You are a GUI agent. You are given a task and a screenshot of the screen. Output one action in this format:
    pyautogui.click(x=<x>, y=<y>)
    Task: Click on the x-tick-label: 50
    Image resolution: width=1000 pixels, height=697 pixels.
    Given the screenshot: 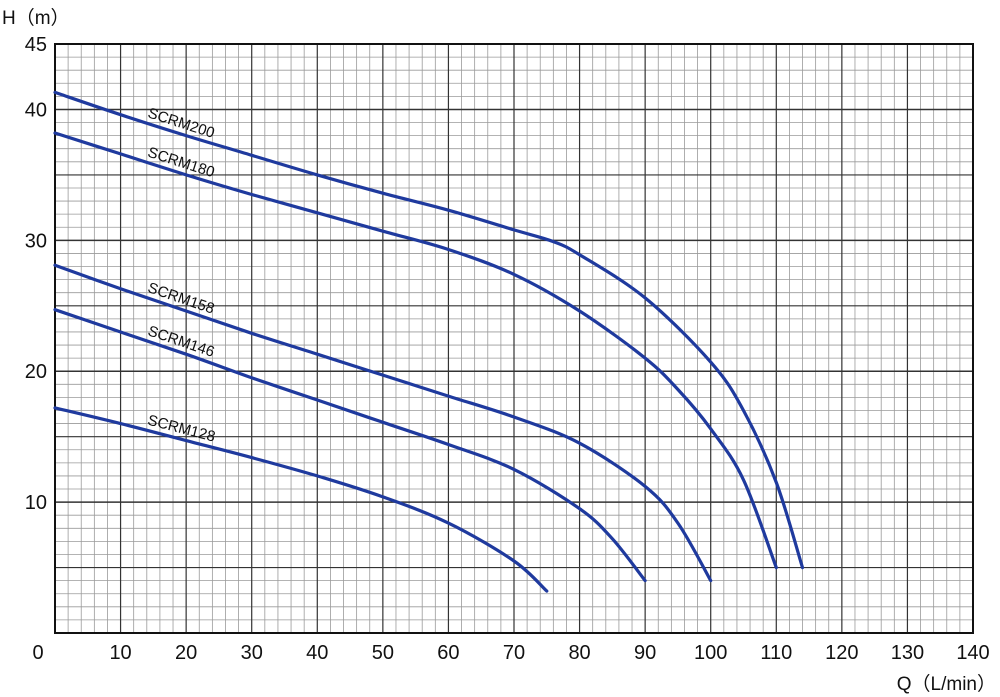 What is the action you would take?
    pyautogui.click(x=383, y=653)
    